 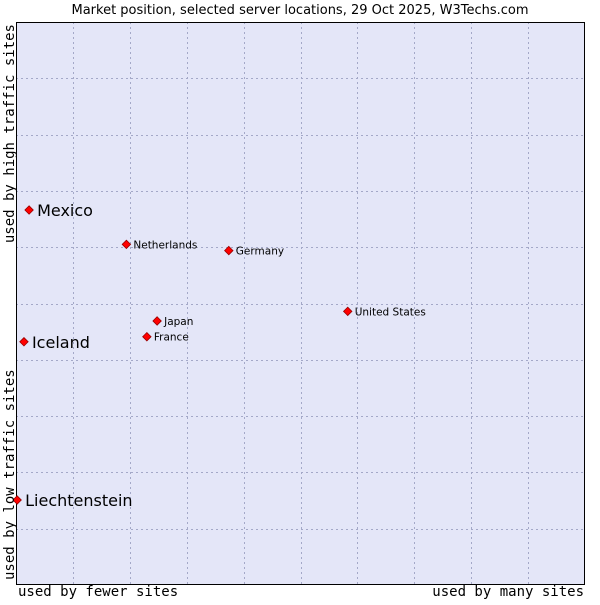 I want to click on data-point-iceland: Iceland, so click(x=54, y=342).